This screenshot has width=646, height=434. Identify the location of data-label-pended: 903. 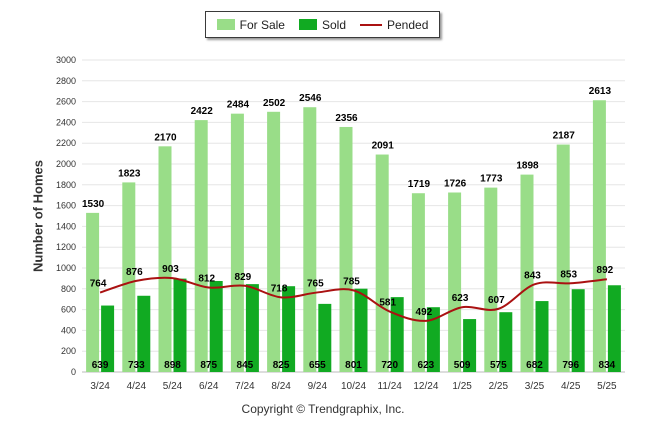
(170, 269).